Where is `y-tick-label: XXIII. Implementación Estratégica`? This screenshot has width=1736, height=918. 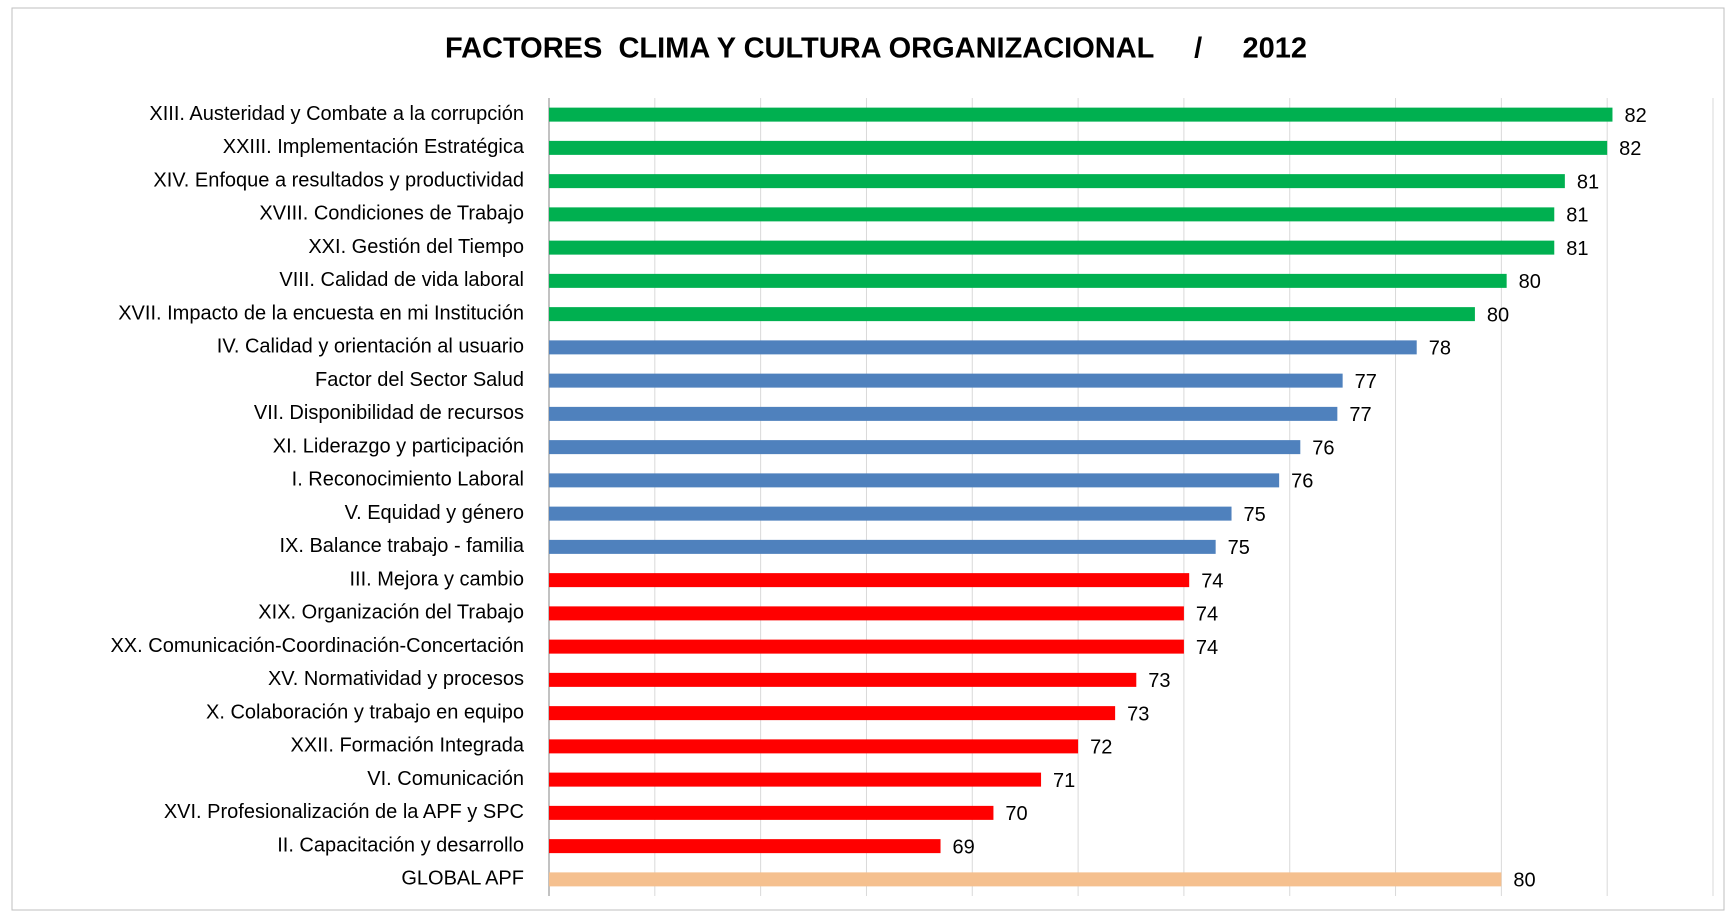 y-tick-label: XXIII. Implementación Estratégica is located at coordinates (374, 147).